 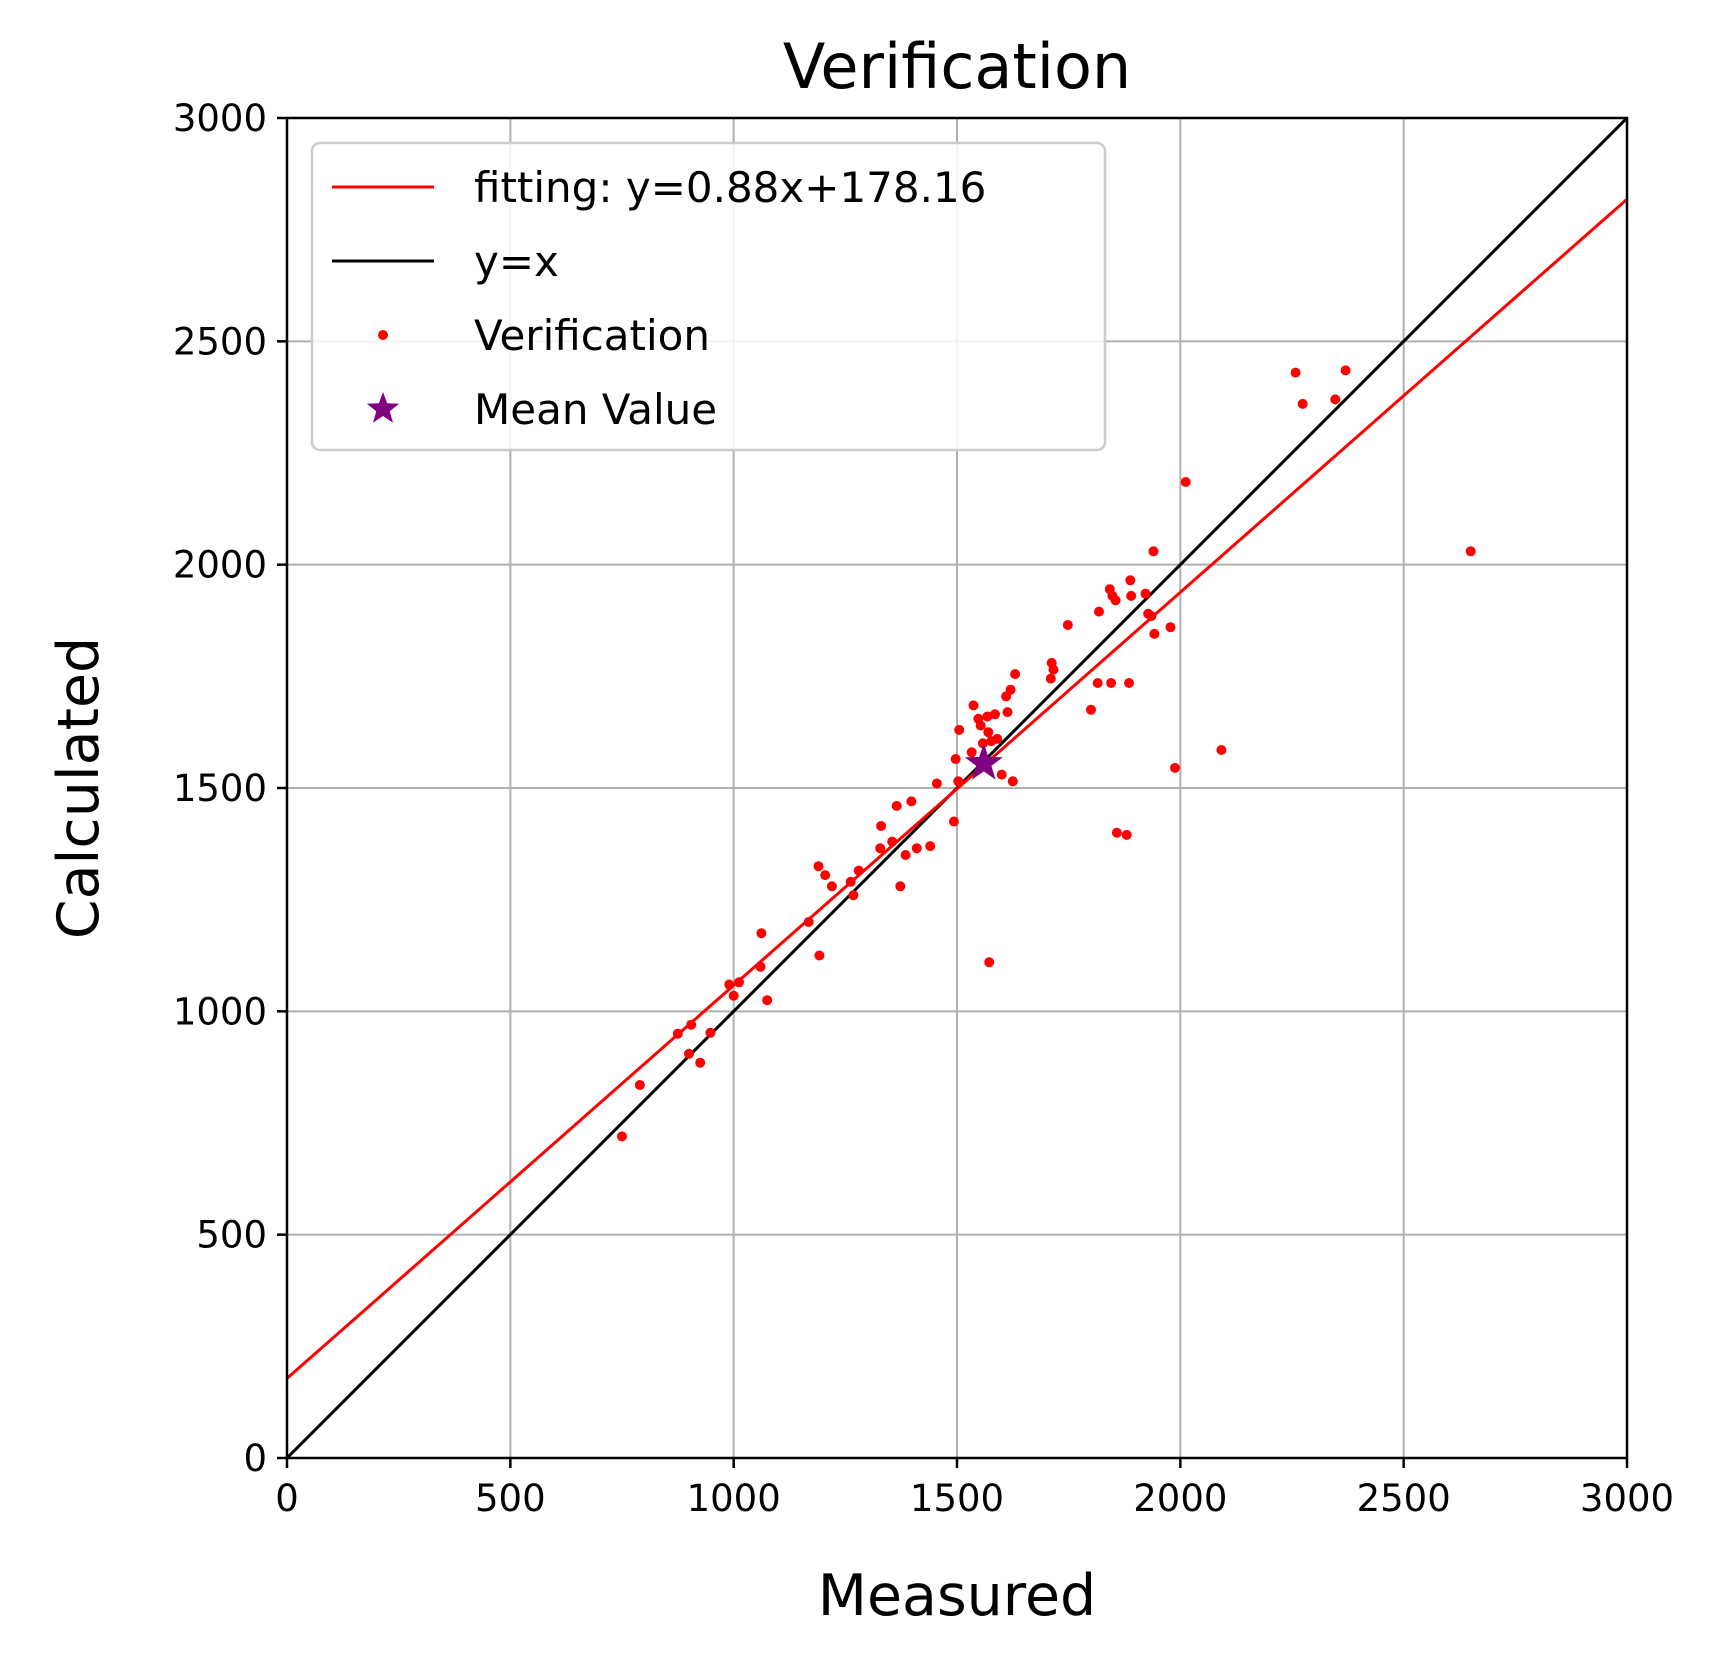 What do you see at coordinates (220, 341) in the screenshot?
I see `y-tick-label: 2500` at bounding box center [220, 341].